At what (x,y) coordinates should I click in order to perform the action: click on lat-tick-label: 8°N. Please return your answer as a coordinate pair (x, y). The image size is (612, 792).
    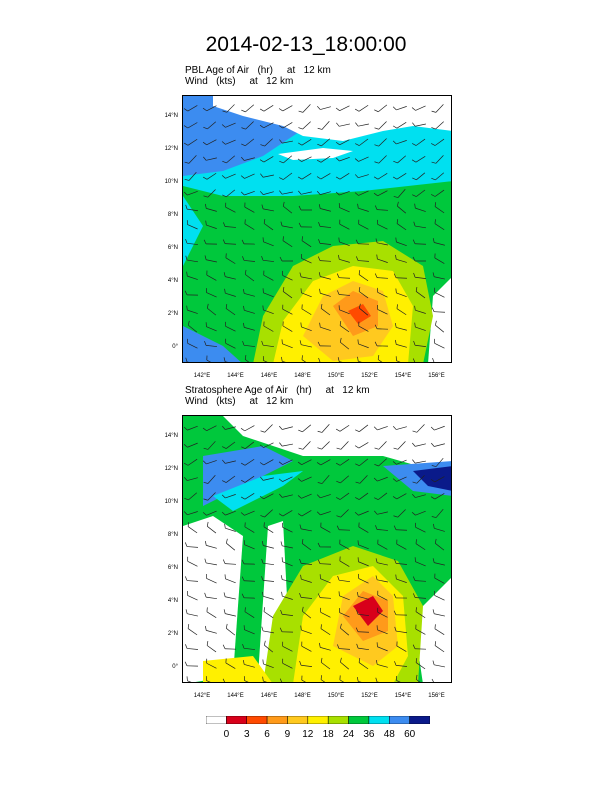
    Looking at the image, I should click on (172, 535).